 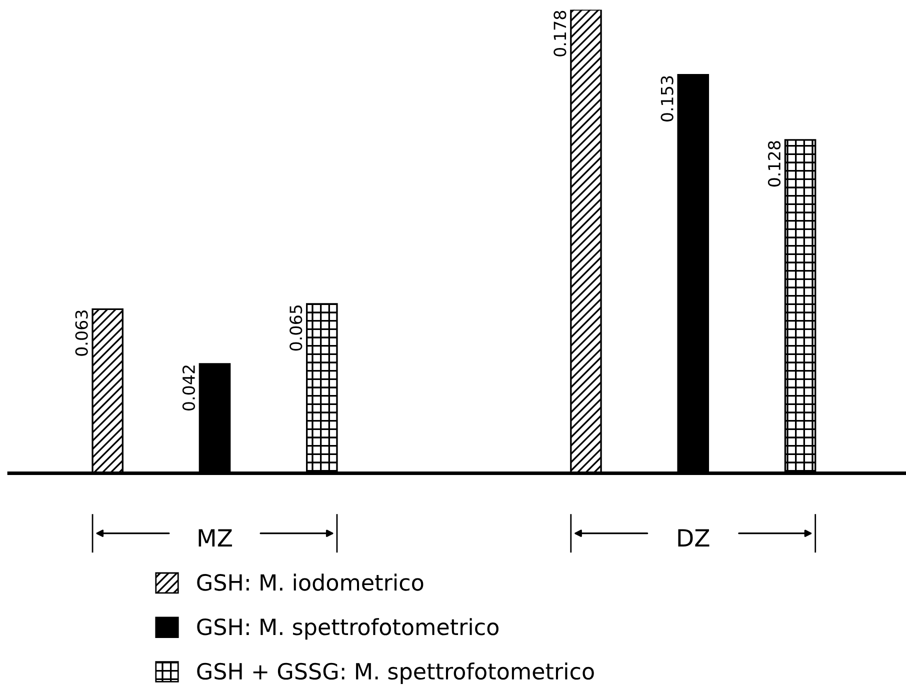 I want to click on legend-label: GSH + GSSG: M. spettrofotometrico, so click(x=395, y=673).